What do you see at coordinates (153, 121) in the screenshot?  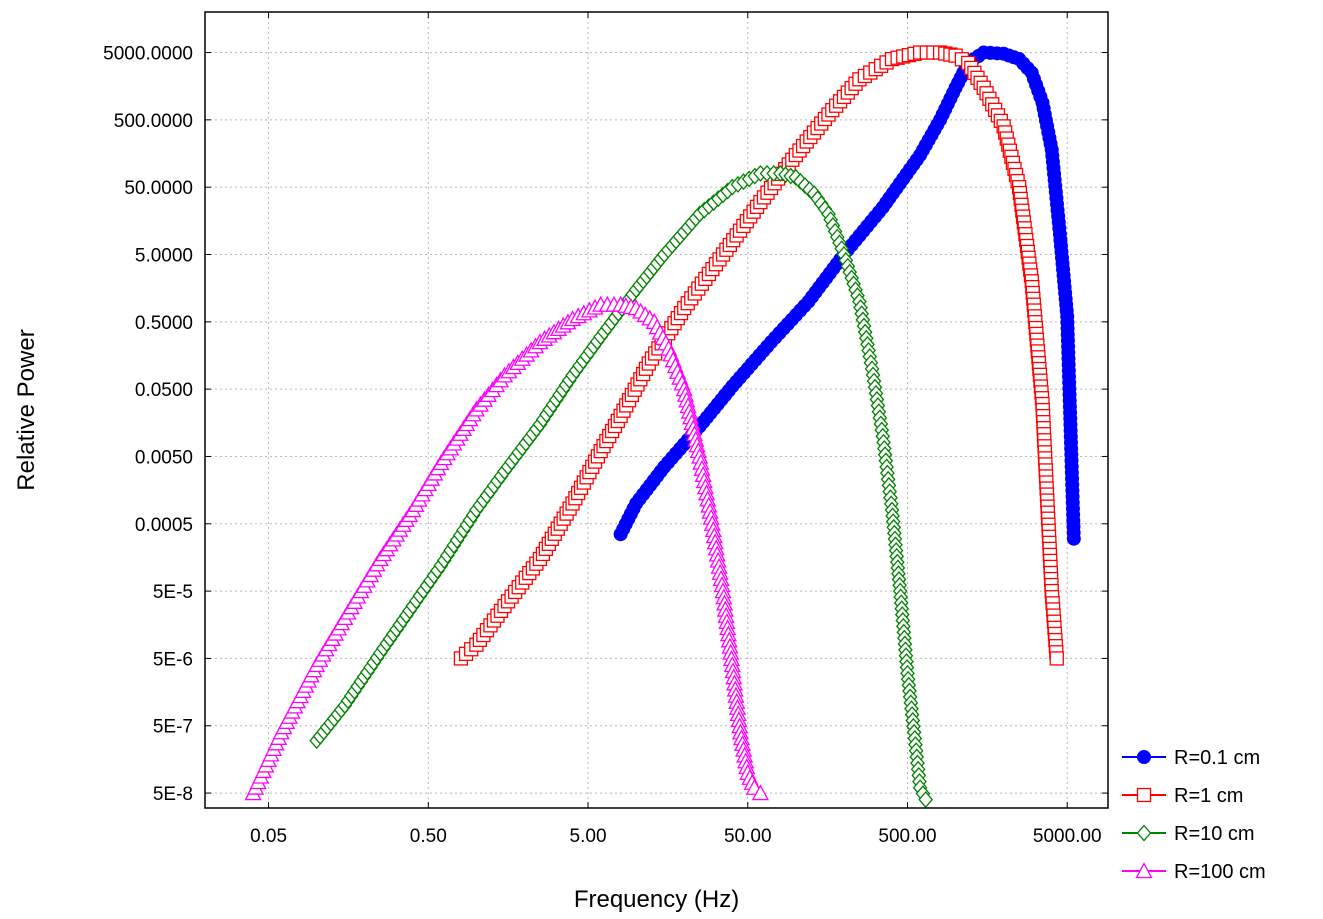 I see `y-tick-label: 500.0000` at bounding box center [153, 121].